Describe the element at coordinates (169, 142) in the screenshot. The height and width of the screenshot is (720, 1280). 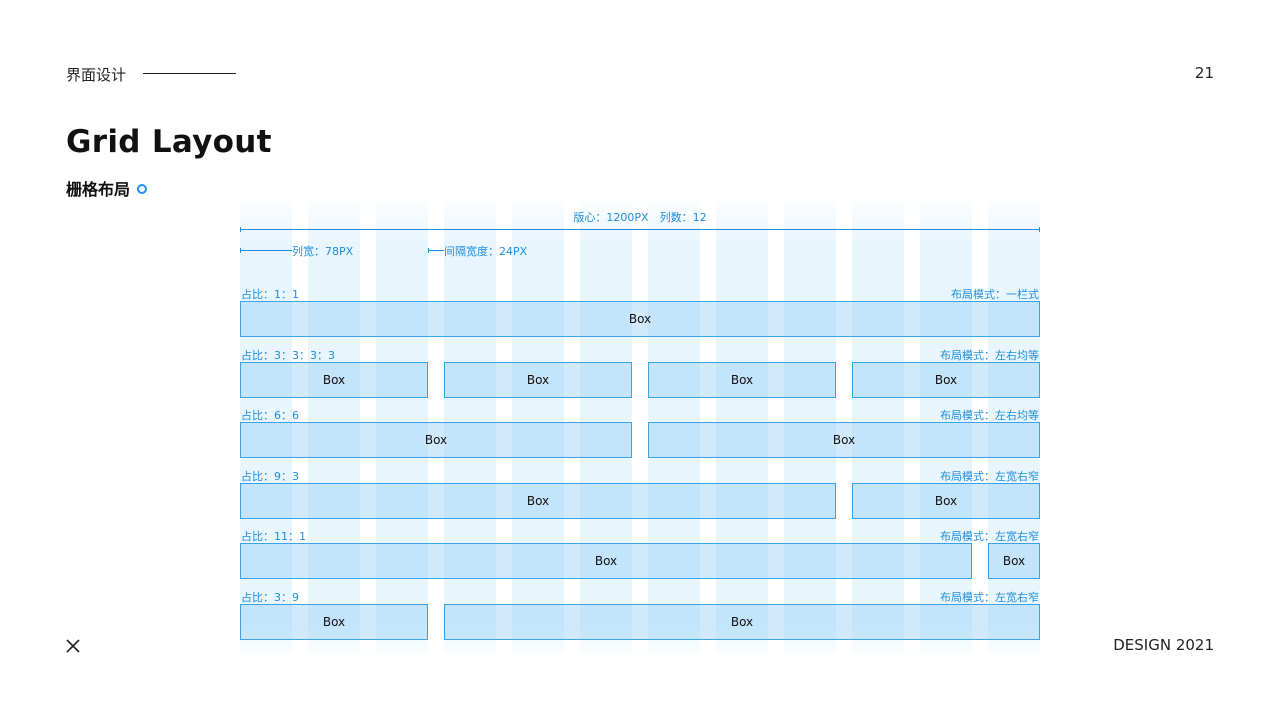
I see `page-title: Grid Layout` at that location.